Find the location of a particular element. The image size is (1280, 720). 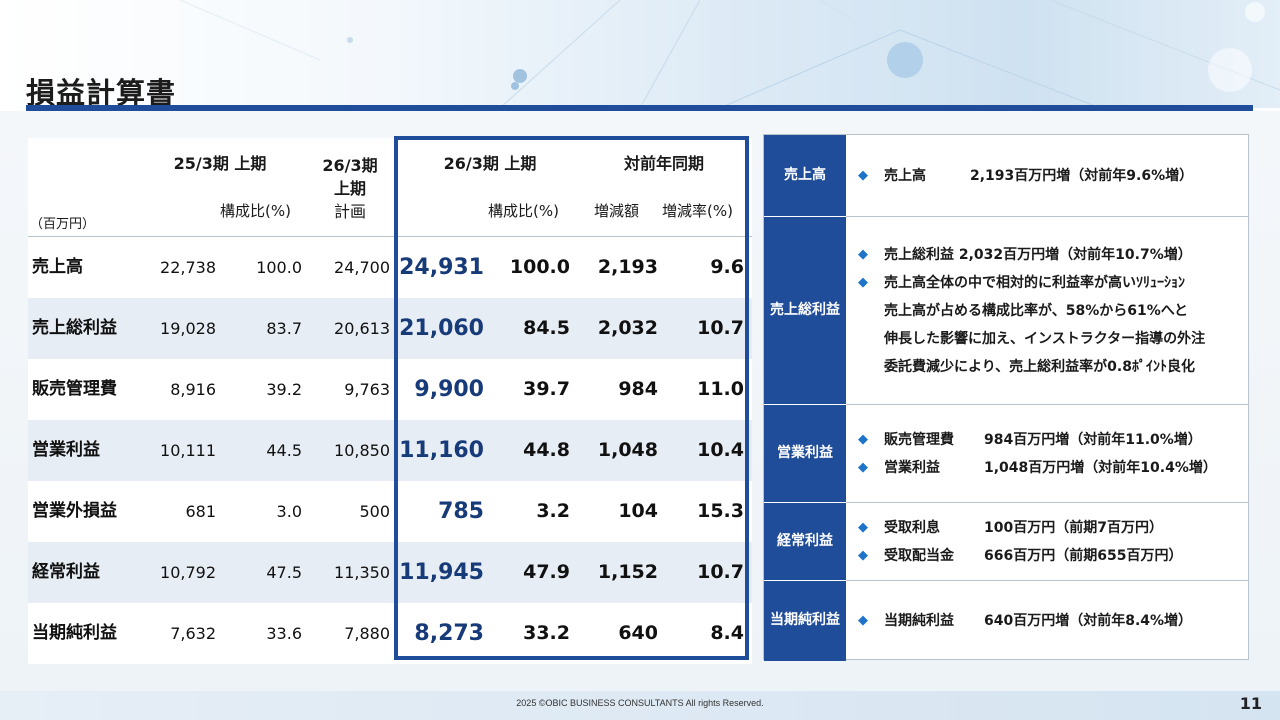

cell-plan: 11,350 is located at coordinates (362, 572).